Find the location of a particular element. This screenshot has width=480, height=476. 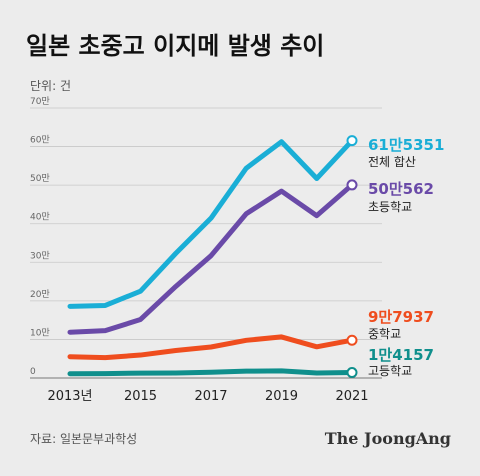

x-tick-label: 2015 is located at coordinates (140, 396).